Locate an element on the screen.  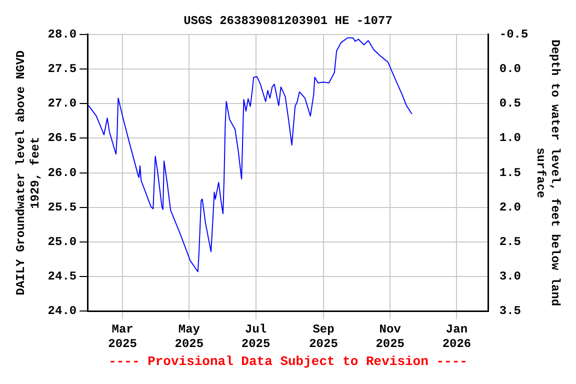
y-tick-label: 26.0 is located at coordinates (62, 173).